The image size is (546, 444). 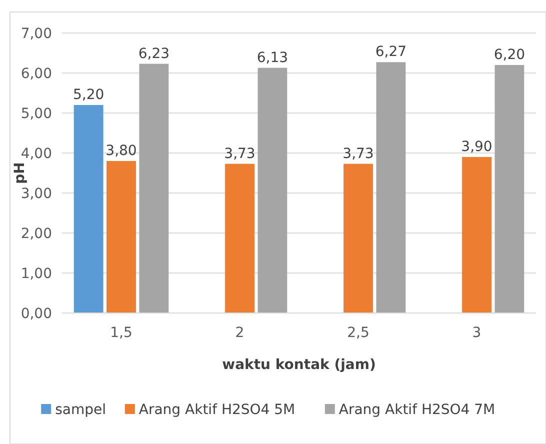 I want to click on x-axis-title: waktu kontak (jam), so click(x=299, y=365).